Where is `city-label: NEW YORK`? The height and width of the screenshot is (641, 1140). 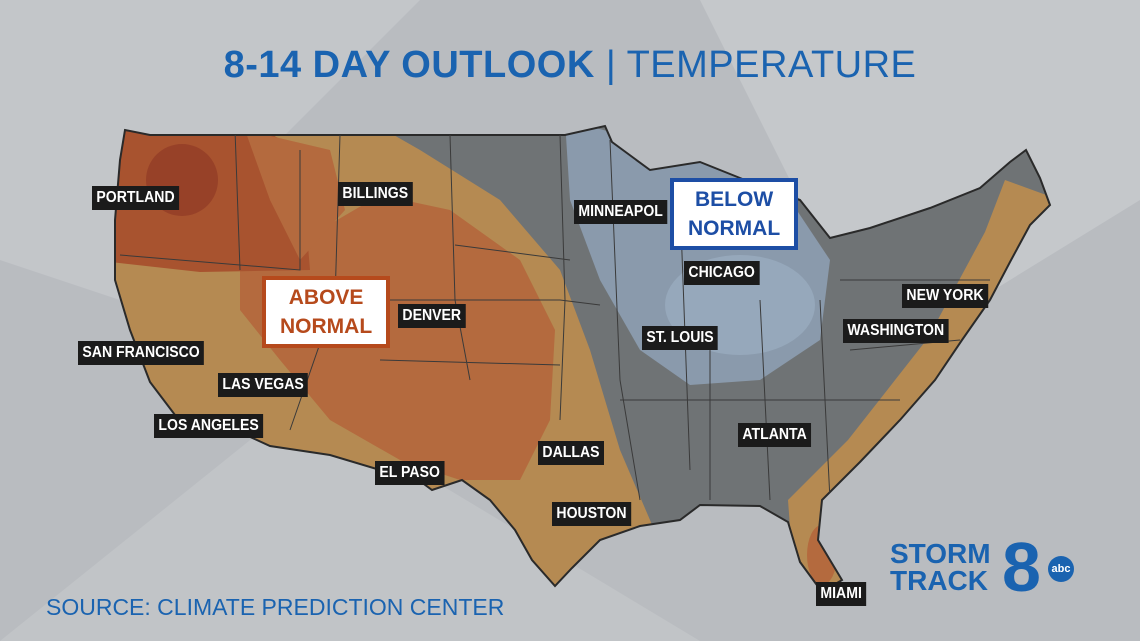 city-label: NEW YORK is located at coordinates (945, 296).